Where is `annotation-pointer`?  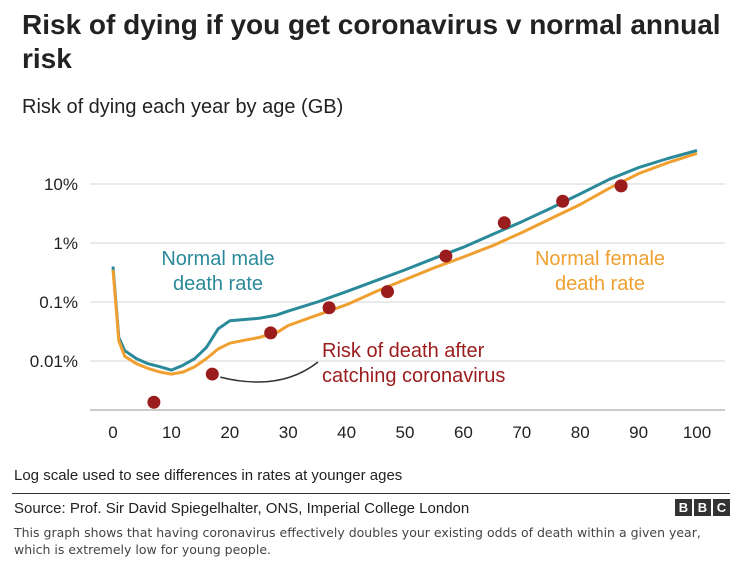 annotation-pointer is located at coordinates (269, 372).